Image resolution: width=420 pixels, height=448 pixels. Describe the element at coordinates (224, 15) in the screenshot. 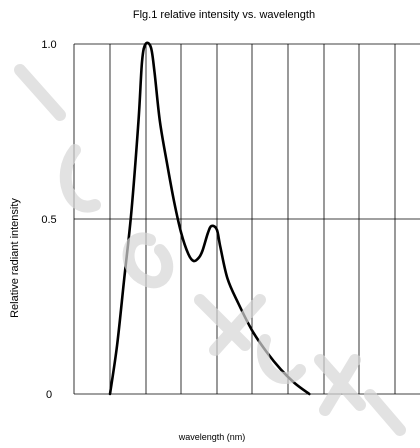

I see `chart-title: Flg.1 relative intensity vs. wavelength` at that location.